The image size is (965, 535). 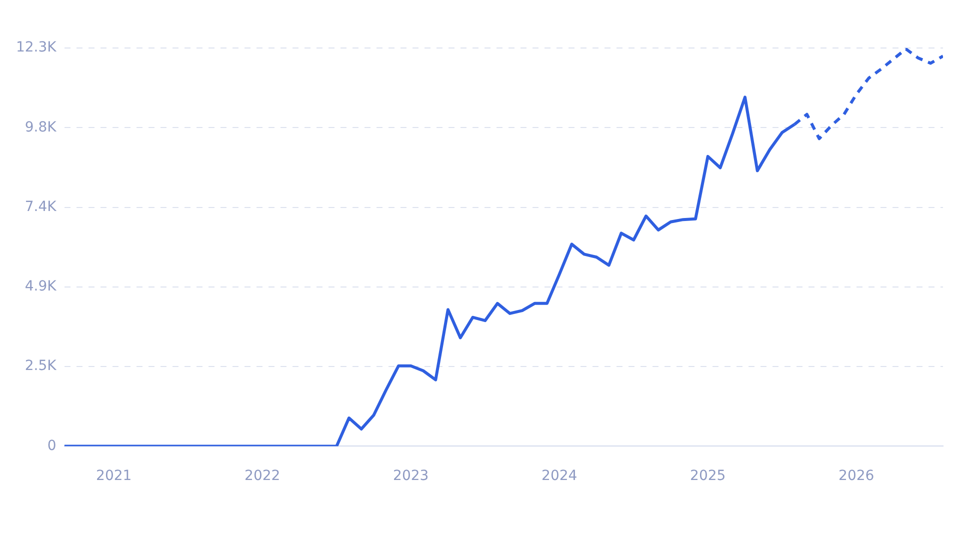 What do you see at coordinates (560, 476) in the screenshot?
I see `x-tick-label: 2024` at bounding box center [560, 476].